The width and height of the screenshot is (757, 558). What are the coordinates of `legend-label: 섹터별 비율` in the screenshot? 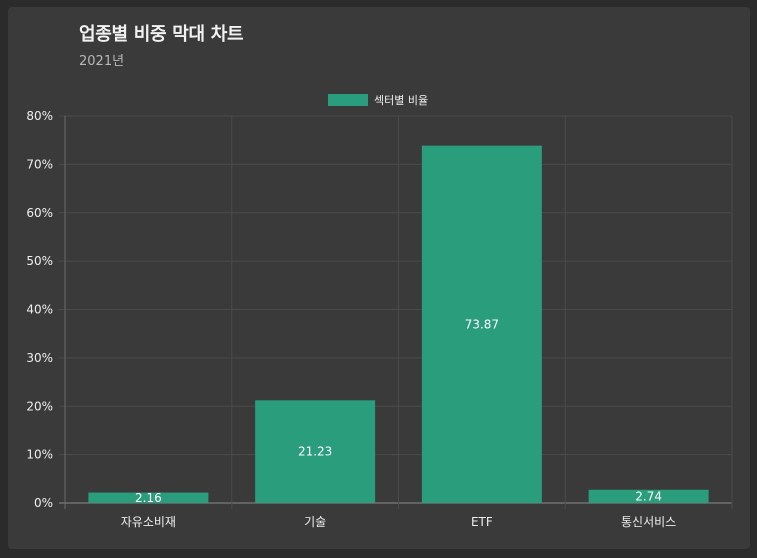 It's located at (401, 100).